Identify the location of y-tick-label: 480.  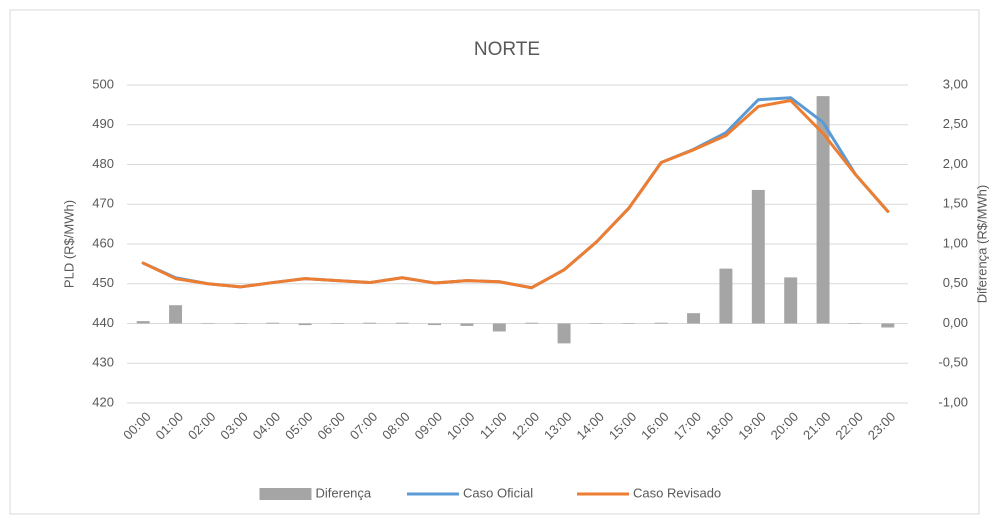
(103, 163).